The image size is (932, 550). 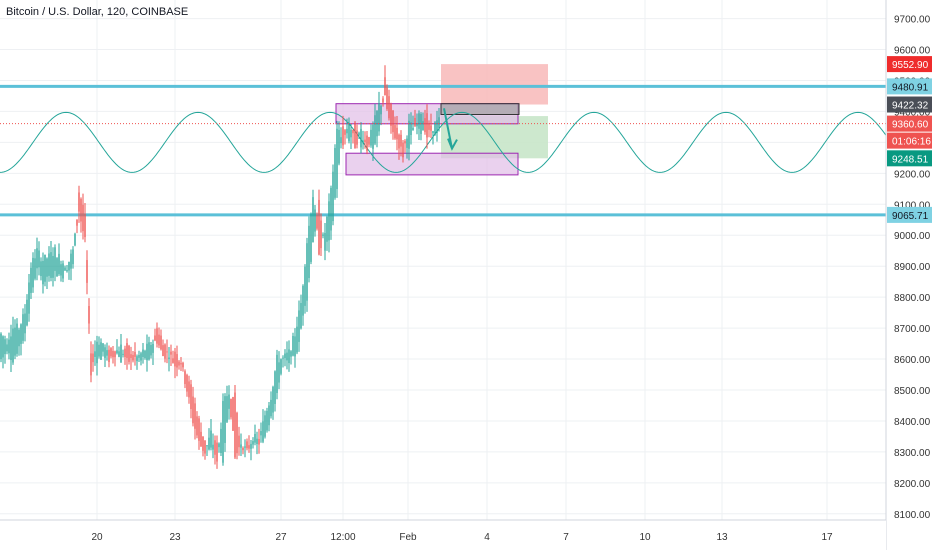 What do you see at coordinates (566, 537) in the screenshot?
I see `time-tick-label: 7` at bounding box center [566, 537].